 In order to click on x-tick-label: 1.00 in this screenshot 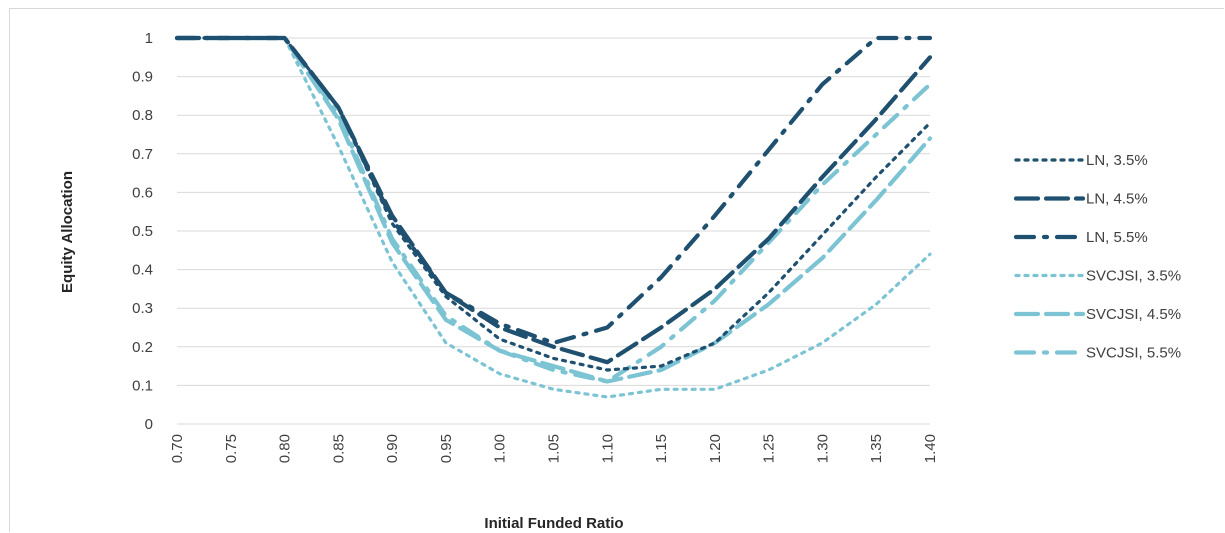, I will do `click(500, 448)`.